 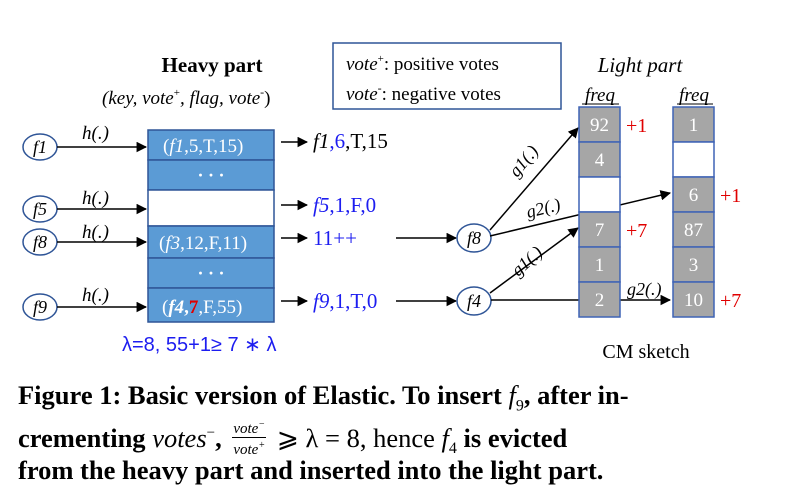 I want to click on cm-counter-value: 7, so click(x=600, y=230).